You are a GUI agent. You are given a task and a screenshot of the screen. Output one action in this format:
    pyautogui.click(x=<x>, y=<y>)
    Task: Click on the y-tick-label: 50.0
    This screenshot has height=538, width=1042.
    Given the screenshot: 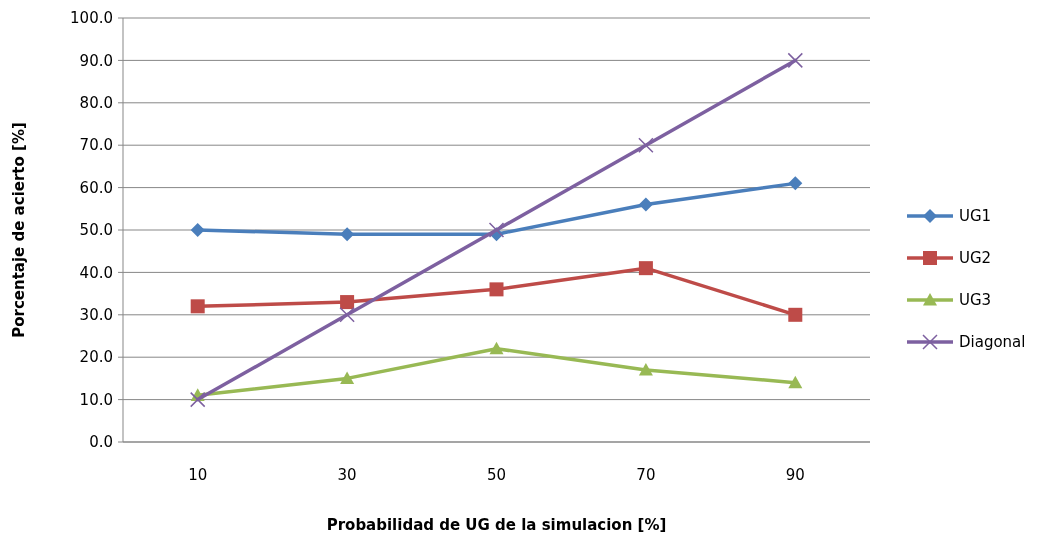 What is the action you would take?
    pyautogui.click(x=96, y=230)
    